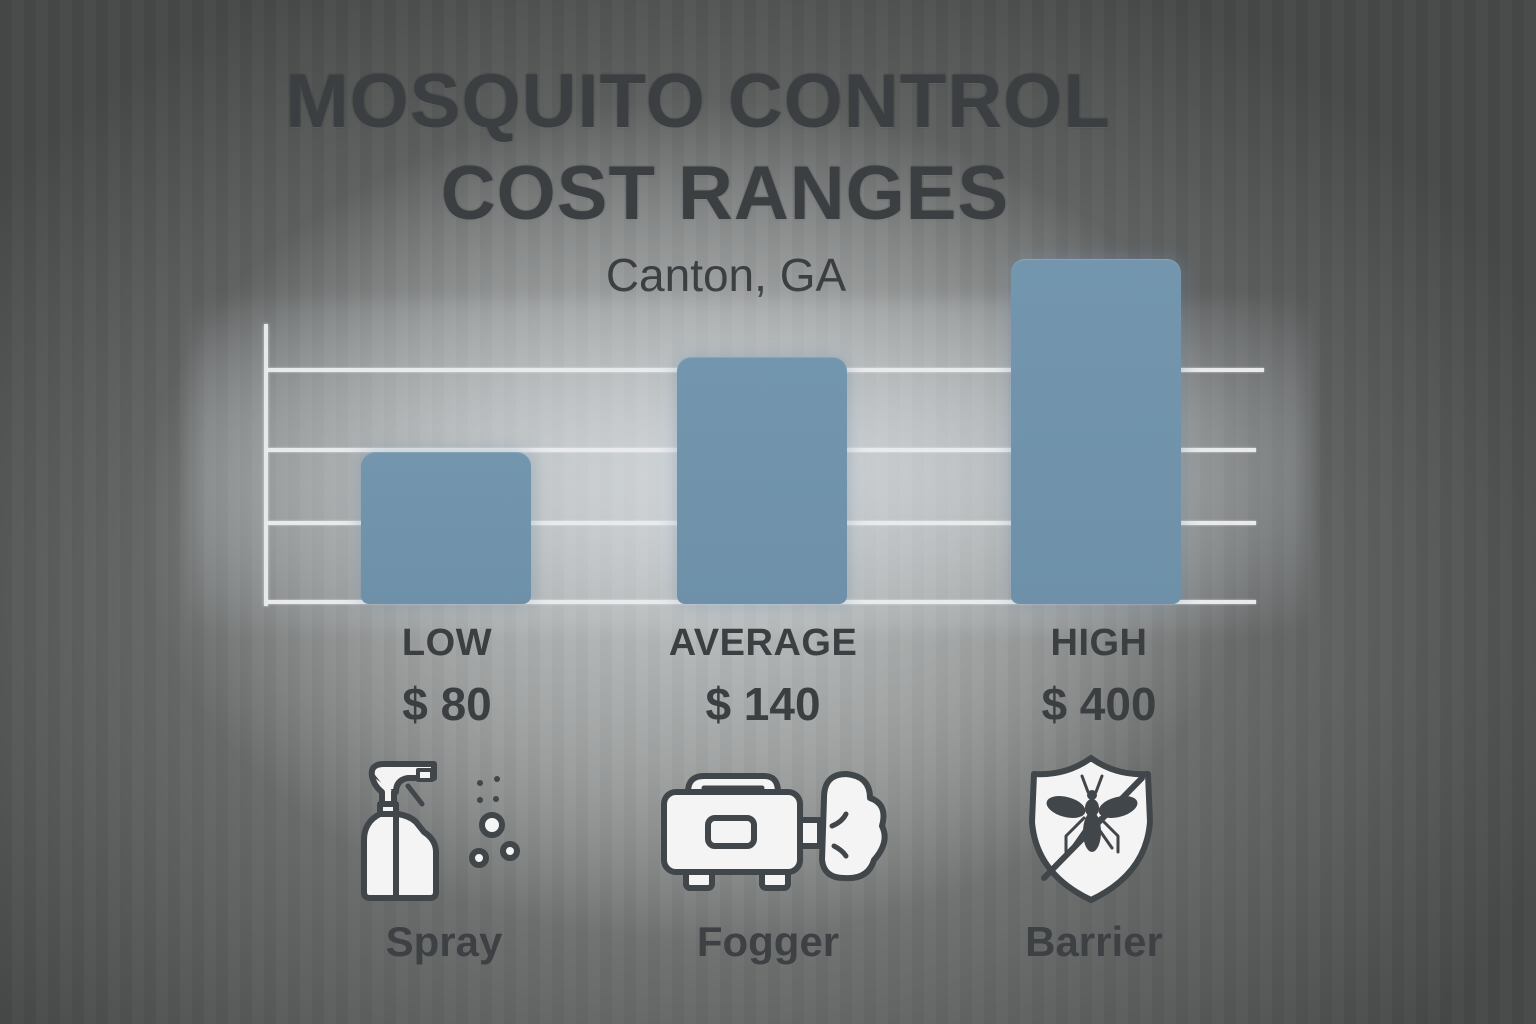 This screenshot has width=1536, height=1024. Describe the element at coordinates (1099, 643) in the screenshot. I see `tier-label: HIGH` at that location.